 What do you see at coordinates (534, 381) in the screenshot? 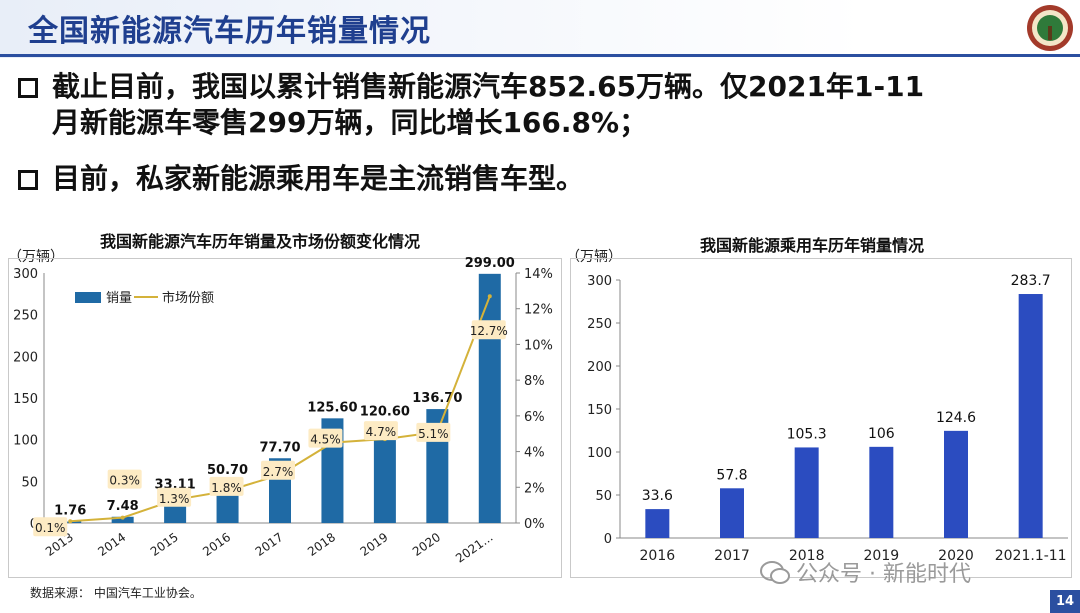
I see `left-y2-tick-label: 8%` at bounding box center [534, 381].